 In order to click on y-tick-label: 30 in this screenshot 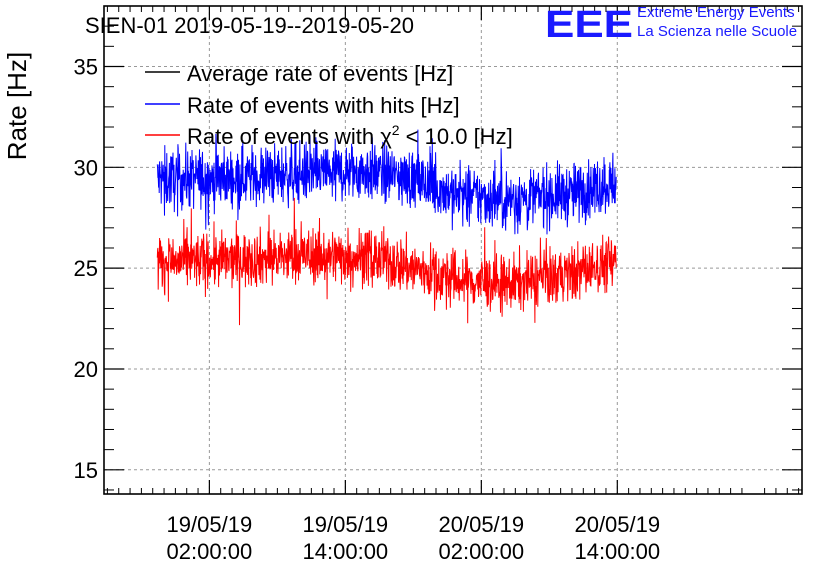, I will do `click(86, 167)`.